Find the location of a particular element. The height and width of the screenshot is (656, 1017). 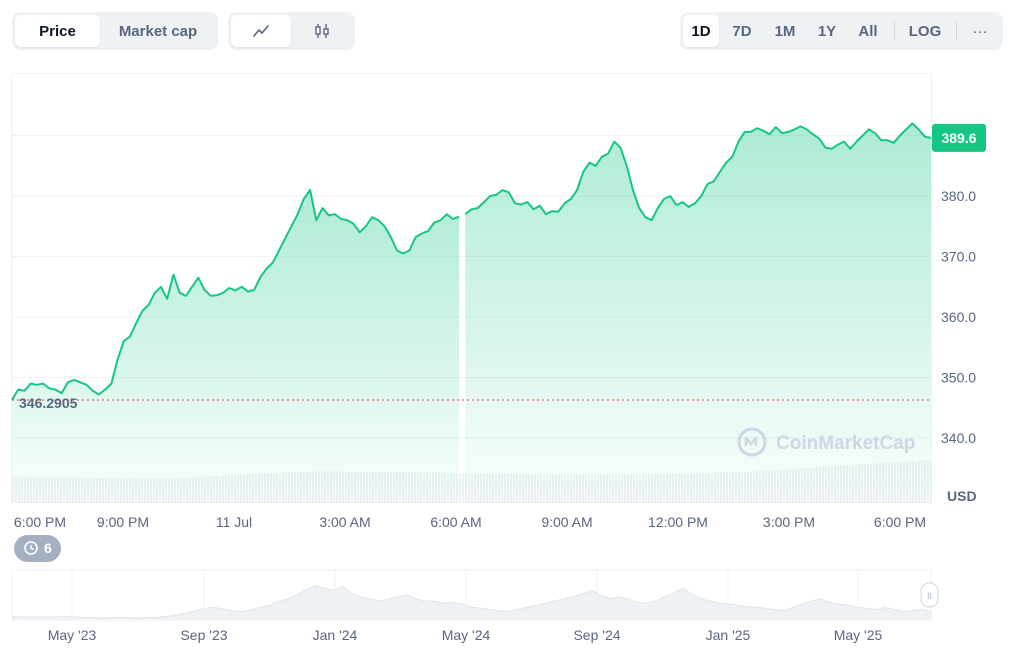

x-tick-label: 3:00 PM is located at coordinates (789, 522).